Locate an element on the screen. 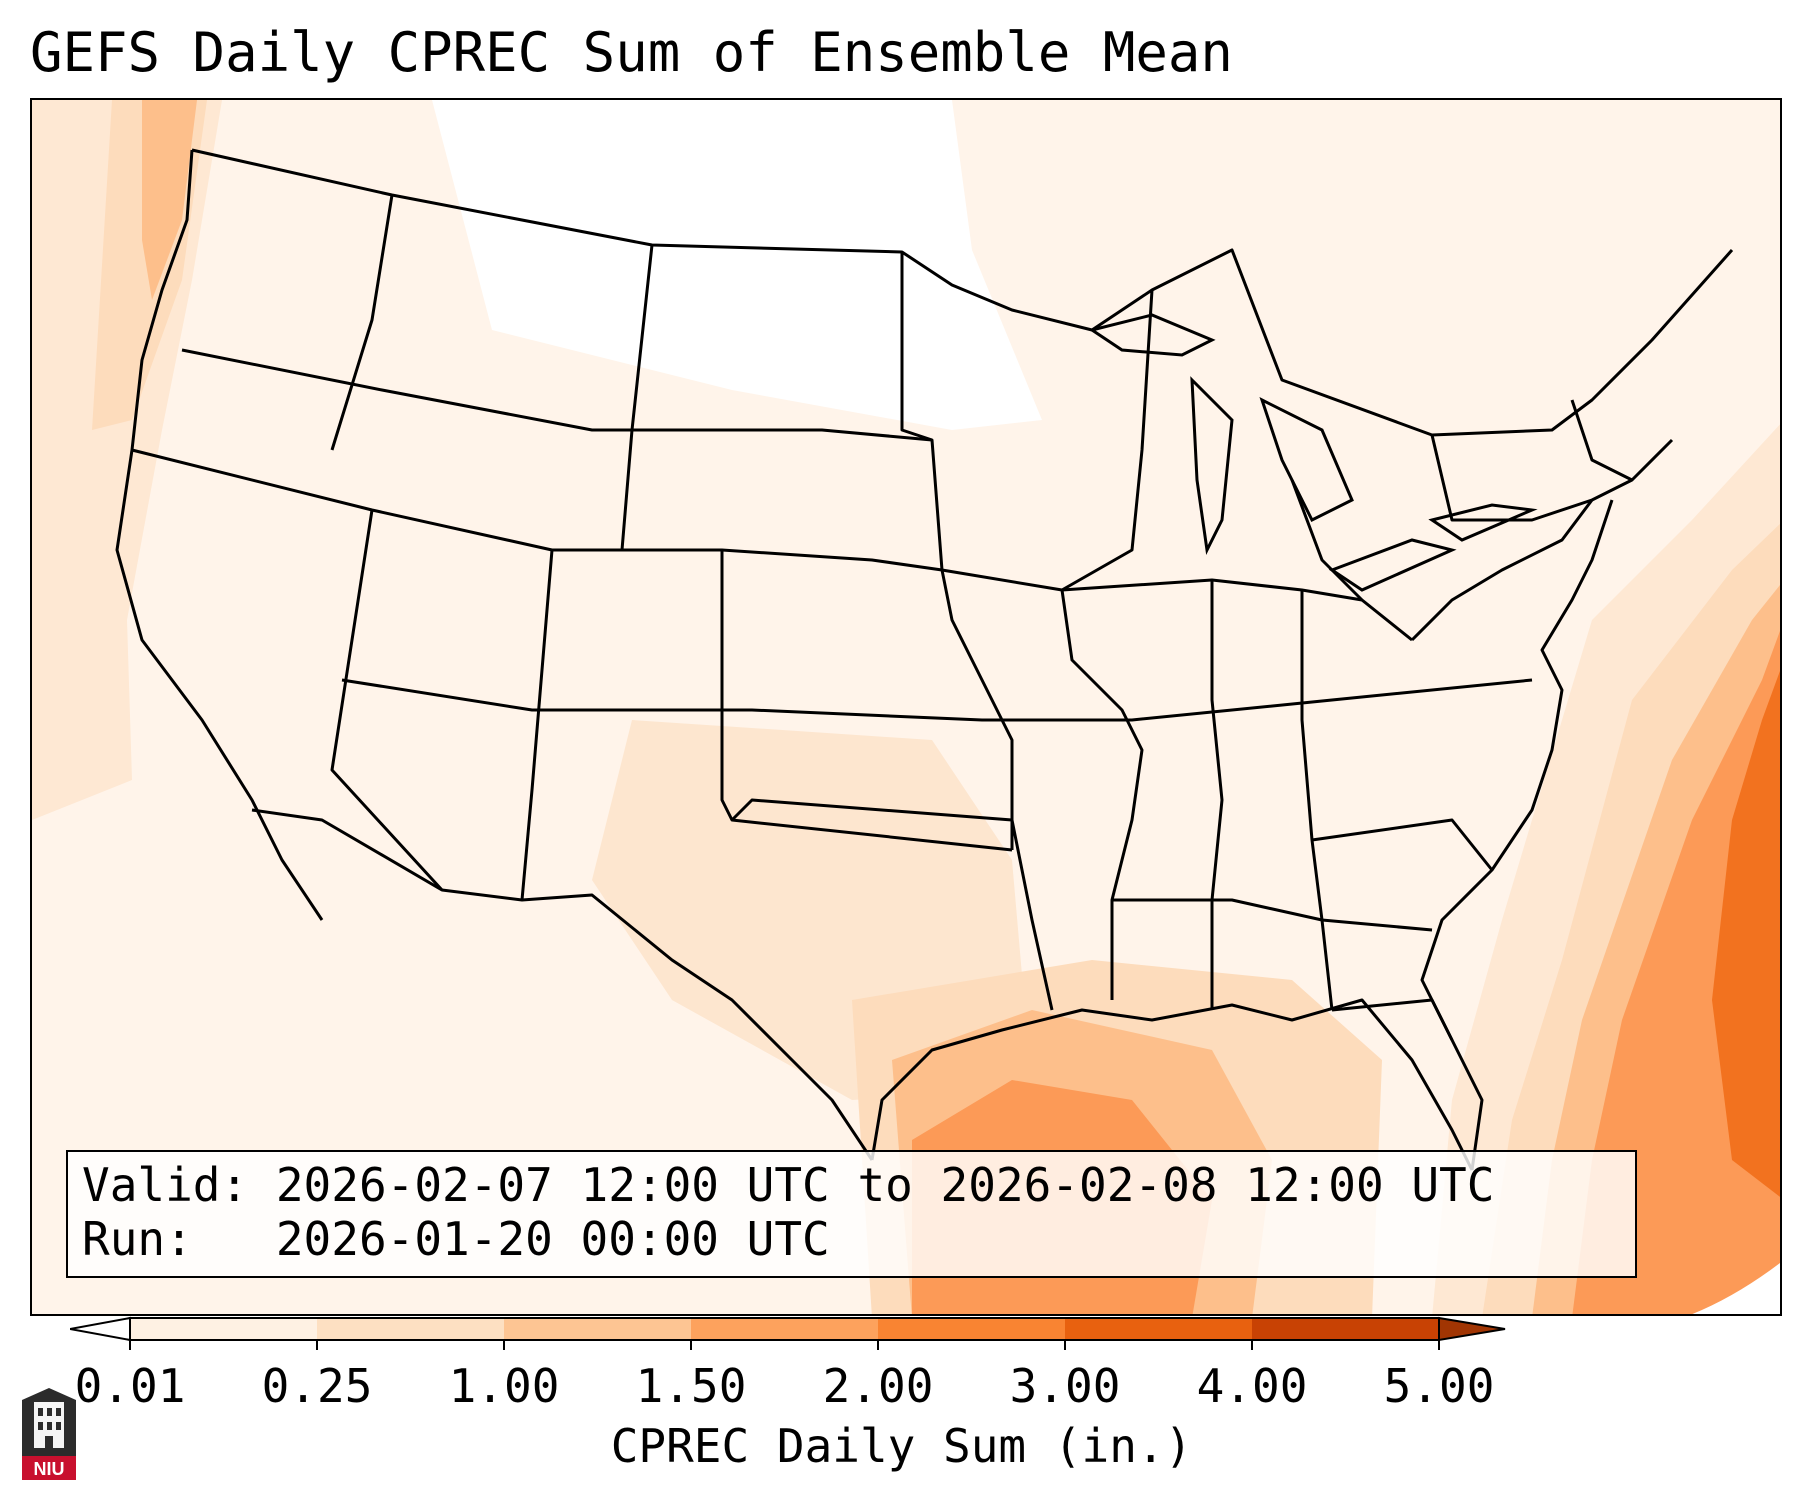 This screenshot has height=1500, width=1803. colorbar-tick-label: 2.00 is located at coordinates (878, 1386).